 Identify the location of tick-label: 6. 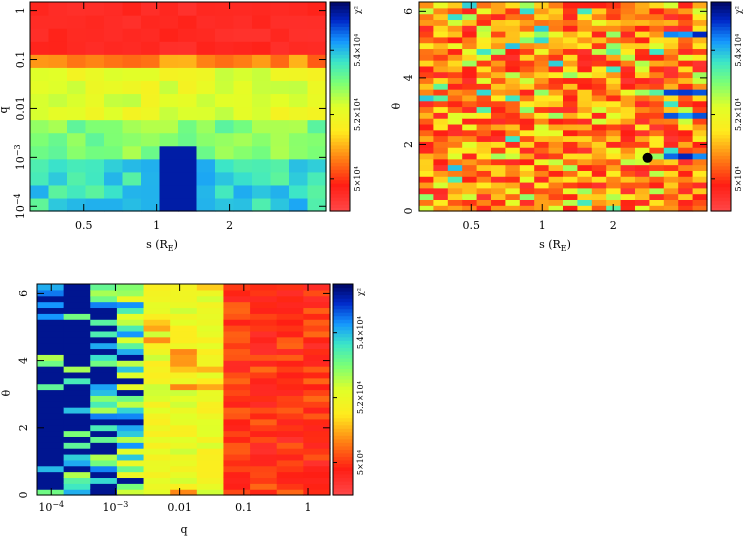
(23, 293).